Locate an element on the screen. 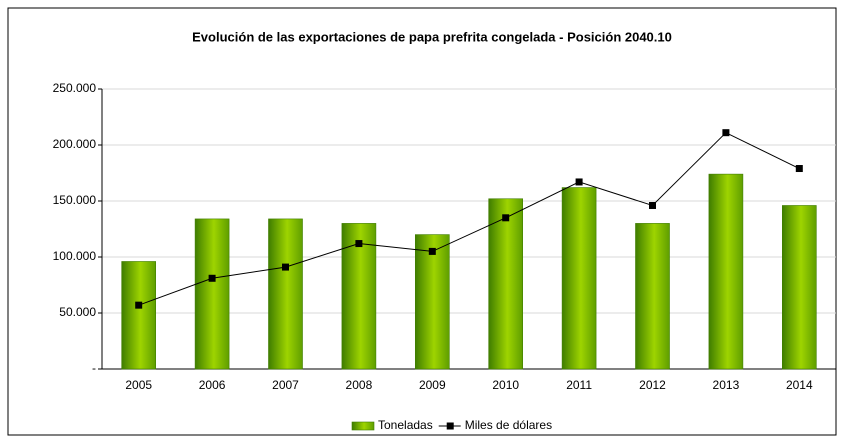 The height and width of the screenshot is (441, 844). legend-label: Toneladas is located at coordinates (405, 425).